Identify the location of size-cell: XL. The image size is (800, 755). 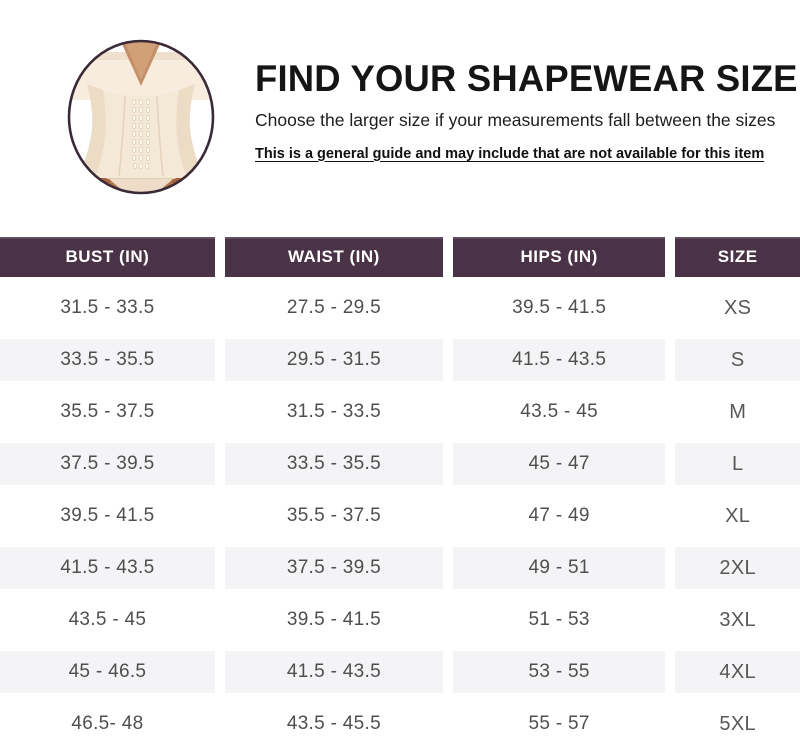
(737, 516).